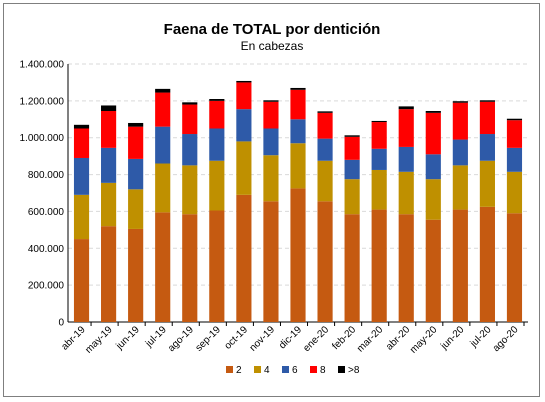 The image size is (545, 402). Describe the element at coordinates (209, 339) in the screenshot. I see `x-tick-label: sep-19` at that location.